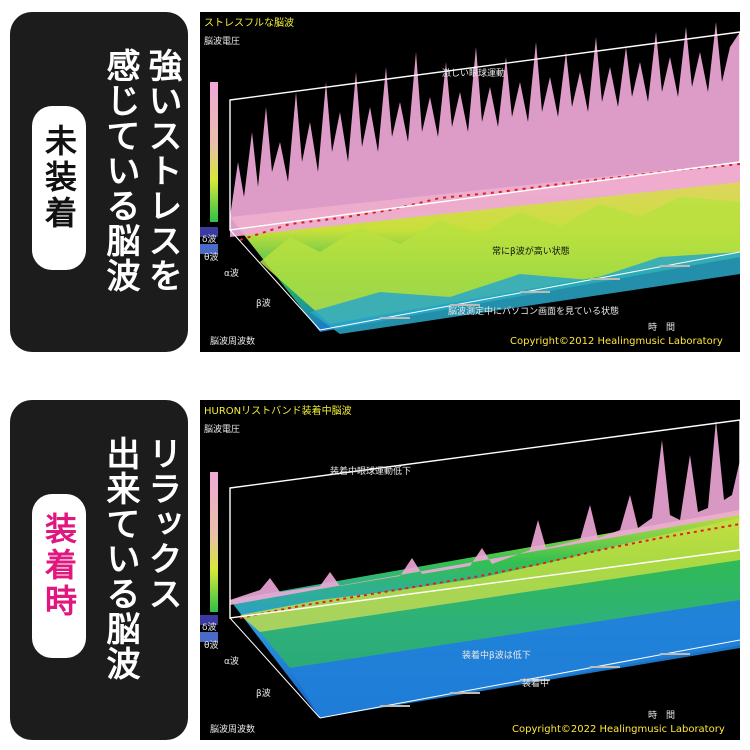 Image resolution: width=750 pixels, height=750 pixels. What do you see at coordinates (59, 566) in the screenshot?
I see `status-badge-label: 装着時` at bounding box center [59, 566].